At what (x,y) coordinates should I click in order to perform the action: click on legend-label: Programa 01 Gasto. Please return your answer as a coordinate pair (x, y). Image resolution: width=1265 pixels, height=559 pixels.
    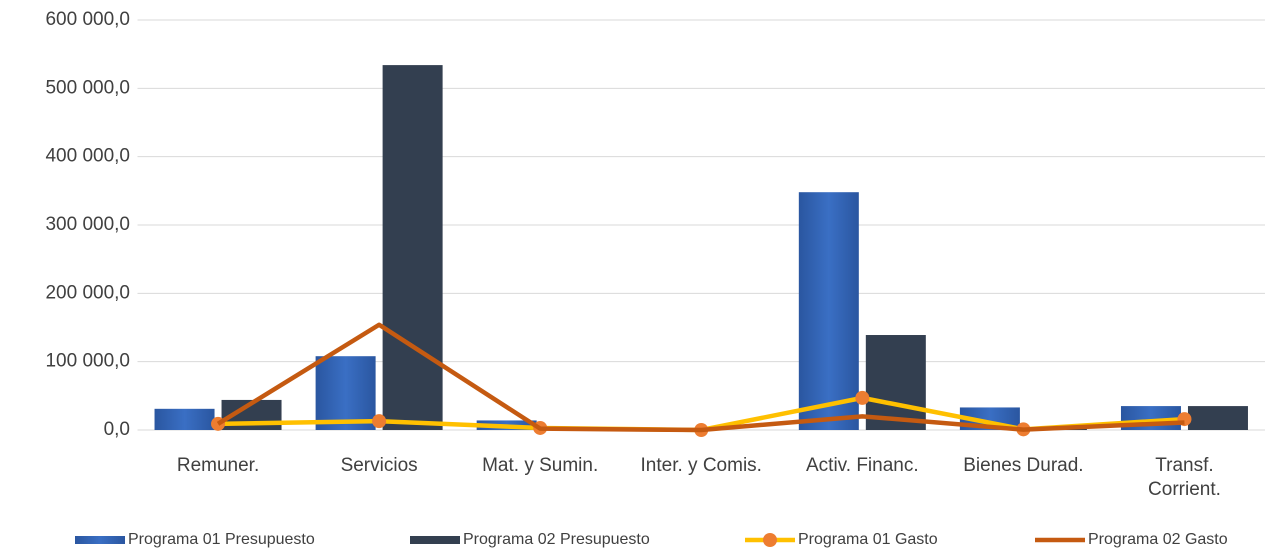
    Looking at the image, I should click on (868, 539).